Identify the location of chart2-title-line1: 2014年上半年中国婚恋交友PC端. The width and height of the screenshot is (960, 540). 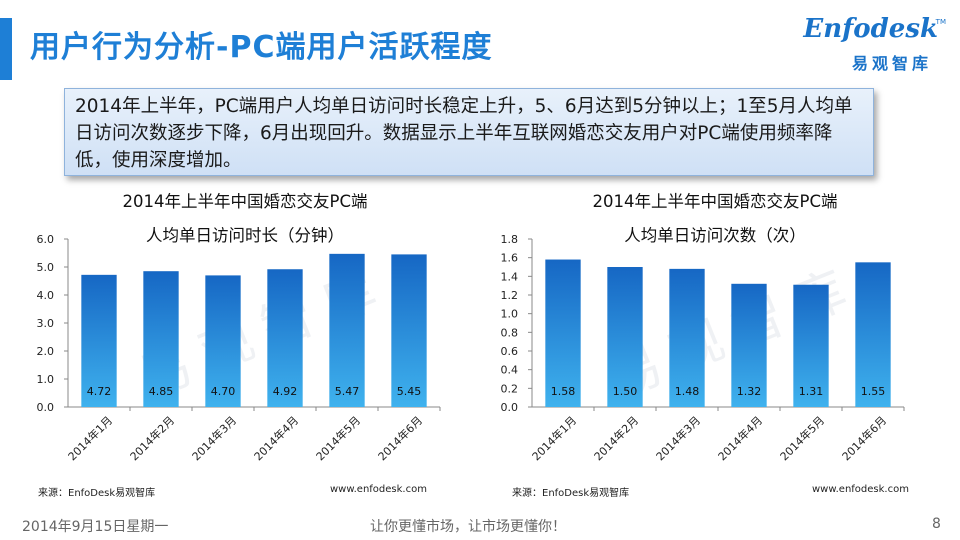
(715, 201).